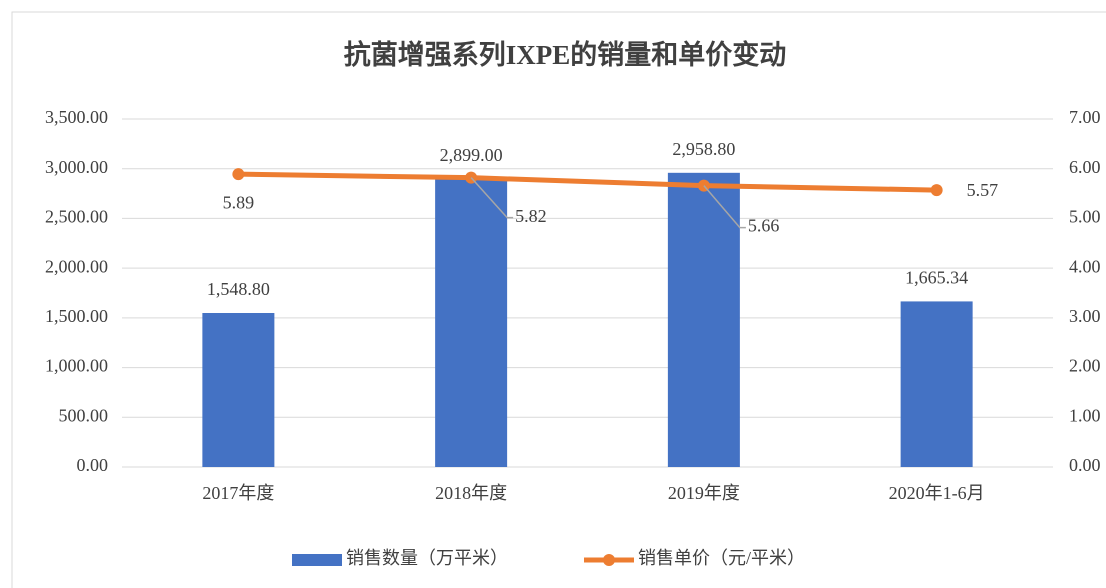  I want to click on y2-tick-label: 1.00, so click(1085, 415).